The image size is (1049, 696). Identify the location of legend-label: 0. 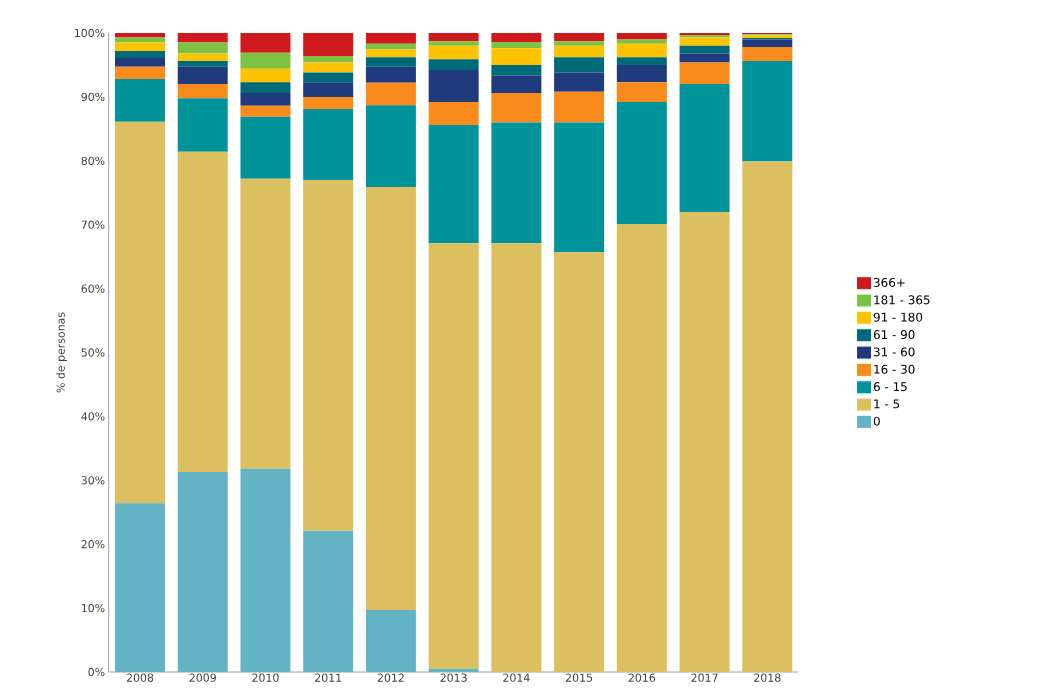
(876, 421).